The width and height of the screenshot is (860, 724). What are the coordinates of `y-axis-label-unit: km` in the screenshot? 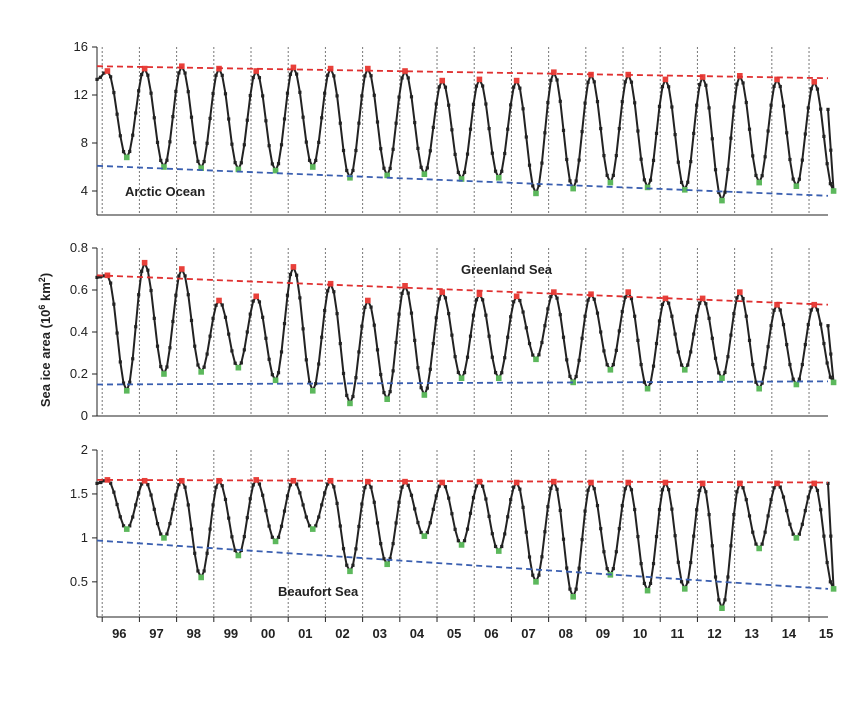 It's located at (45, 293).